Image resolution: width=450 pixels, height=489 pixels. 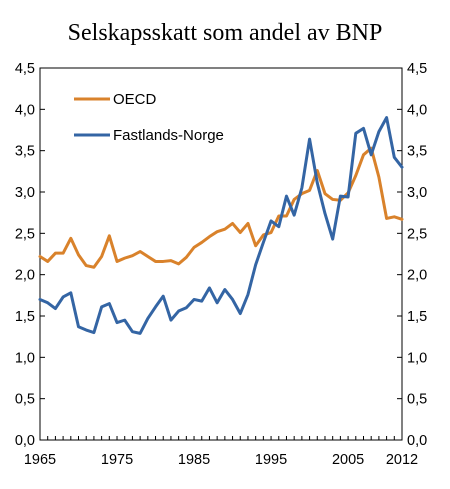 What do you see at coordinates (117, 460) in the screenshot?
I see `x-tick-label: 1975` at bounding box center [117, 460].